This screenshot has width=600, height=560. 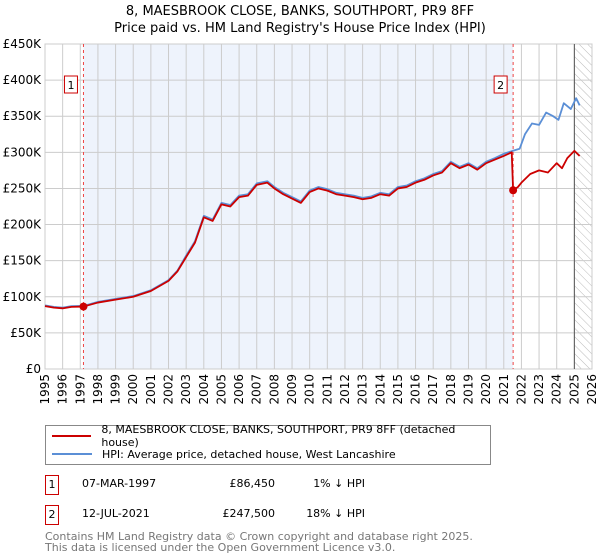 What do you see at coordinates (23, 152) in the screenshot?
I see `y-tick-label: £300K` at bounding box center [23, 152].